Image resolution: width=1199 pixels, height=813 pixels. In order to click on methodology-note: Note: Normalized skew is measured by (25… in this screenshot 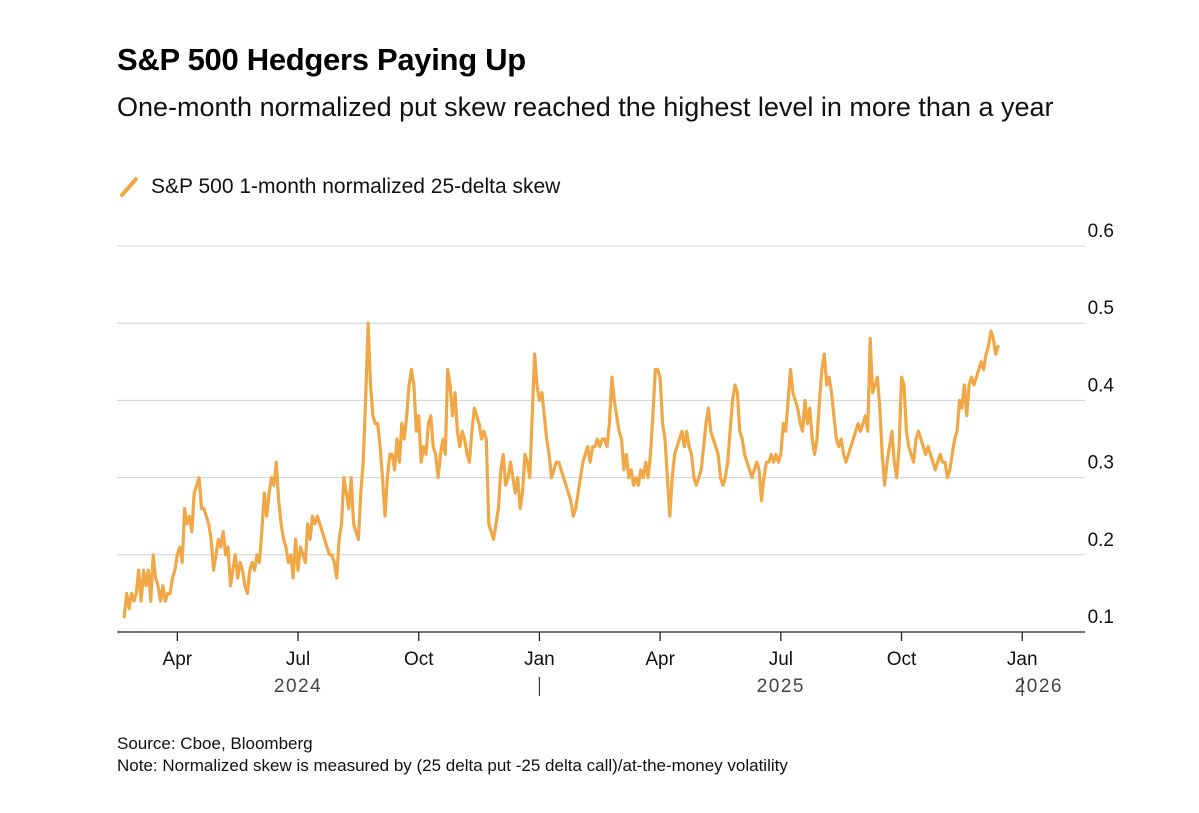, I will do `click(452, 765)`.